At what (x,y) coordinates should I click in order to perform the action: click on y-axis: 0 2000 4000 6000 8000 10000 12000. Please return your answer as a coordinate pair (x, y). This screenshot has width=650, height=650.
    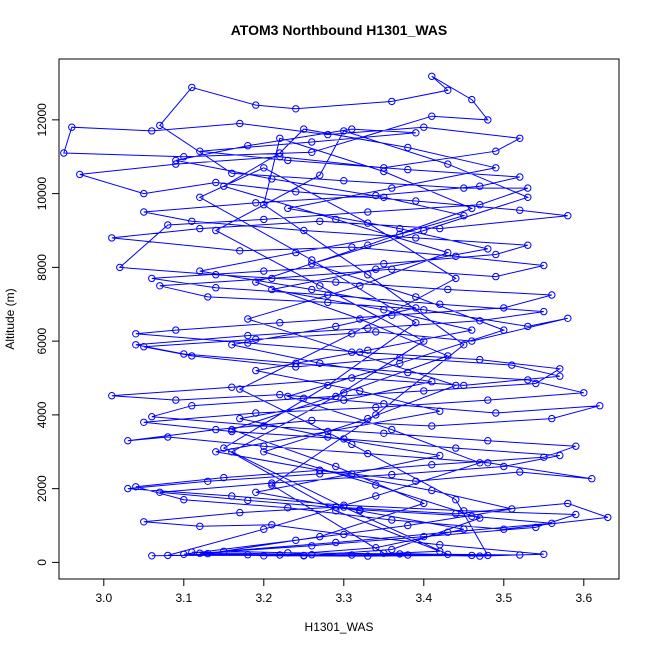
    Looking at the image, I should click on (47, 334).